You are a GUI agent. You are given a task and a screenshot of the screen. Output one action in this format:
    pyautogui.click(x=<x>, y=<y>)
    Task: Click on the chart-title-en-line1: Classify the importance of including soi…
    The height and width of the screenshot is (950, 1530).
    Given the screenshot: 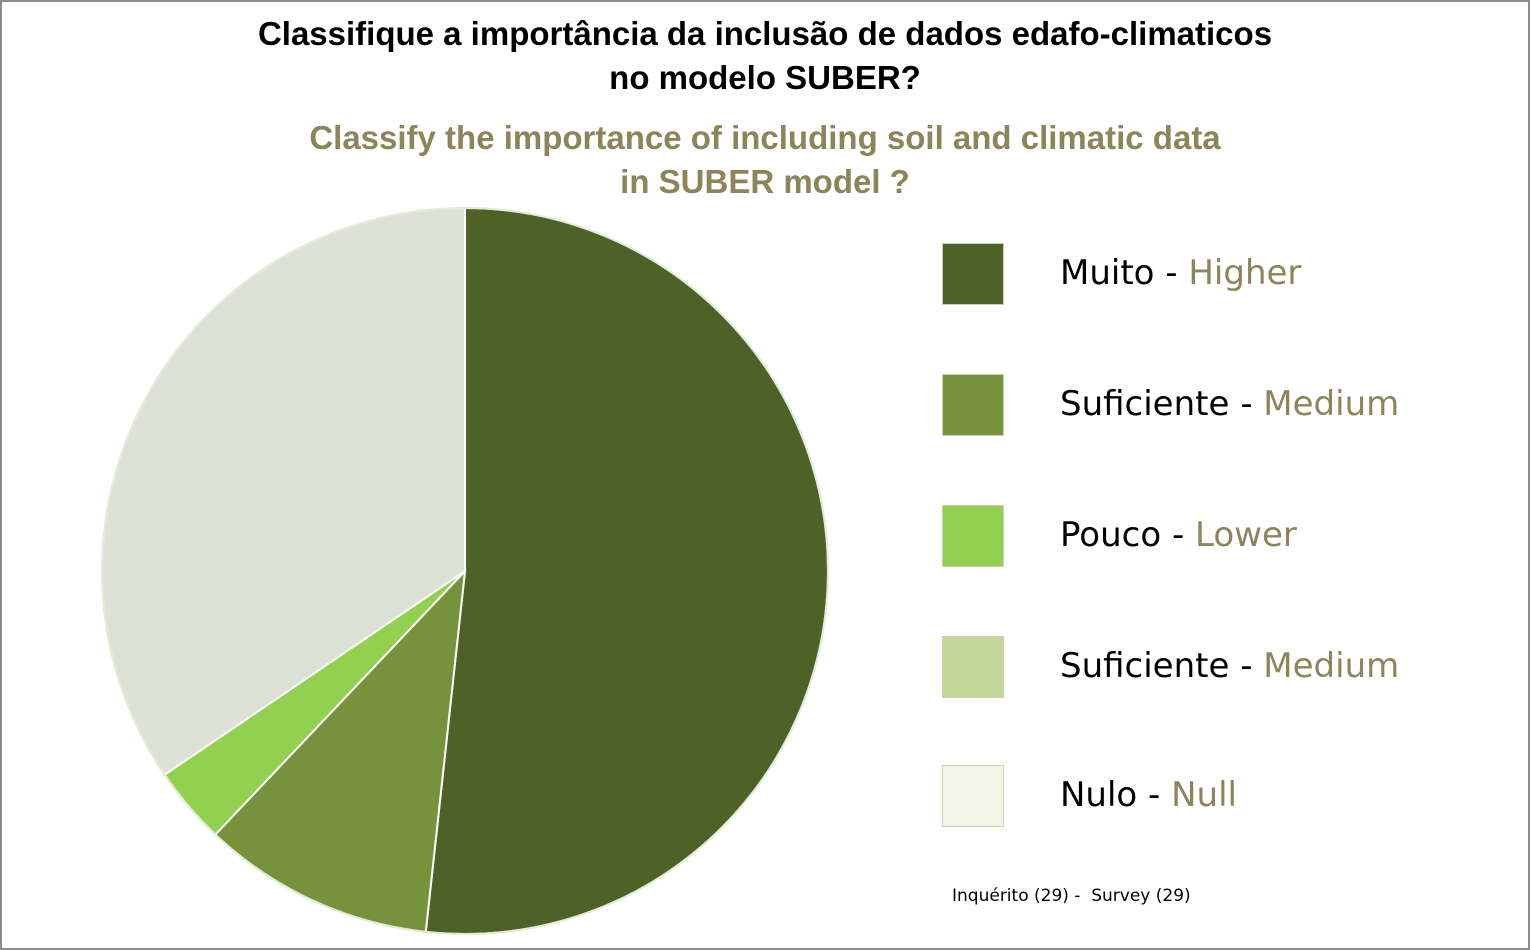 What is the action you would take?
    pyautogui.click(x=765, y=137)
    